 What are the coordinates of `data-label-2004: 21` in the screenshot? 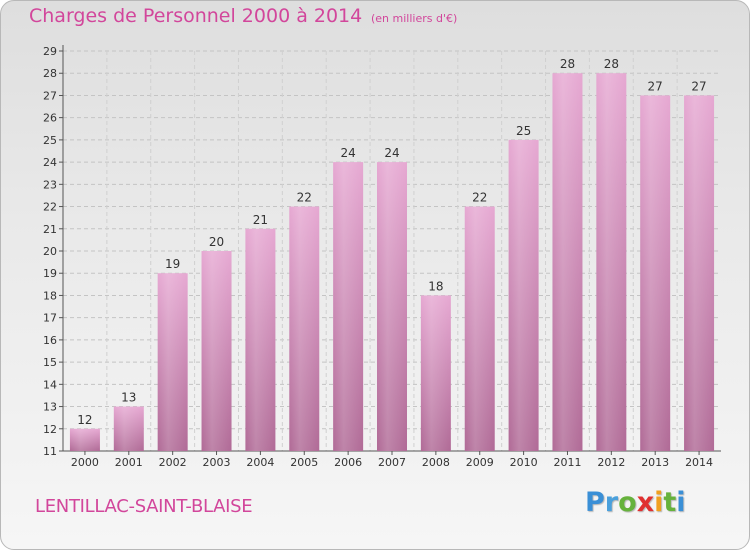 It's located at (260, 220).